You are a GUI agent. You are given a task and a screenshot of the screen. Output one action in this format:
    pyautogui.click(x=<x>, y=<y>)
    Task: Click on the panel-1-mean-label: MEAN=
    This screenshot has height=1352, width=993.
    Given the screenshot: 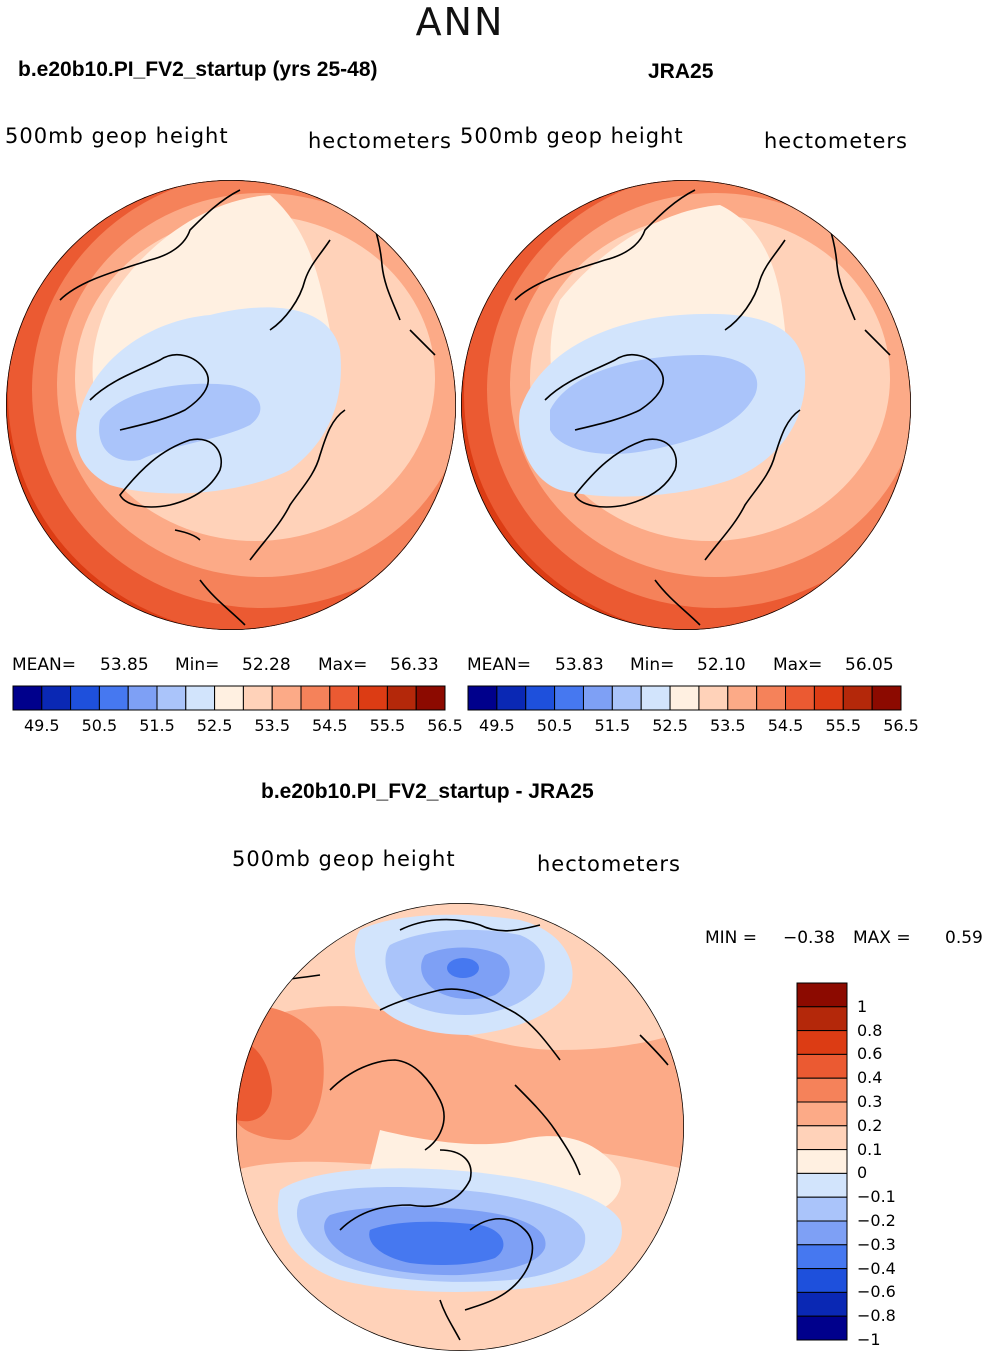 What is the action you would take?
    pyautogui.click(x=44, y=665)
    